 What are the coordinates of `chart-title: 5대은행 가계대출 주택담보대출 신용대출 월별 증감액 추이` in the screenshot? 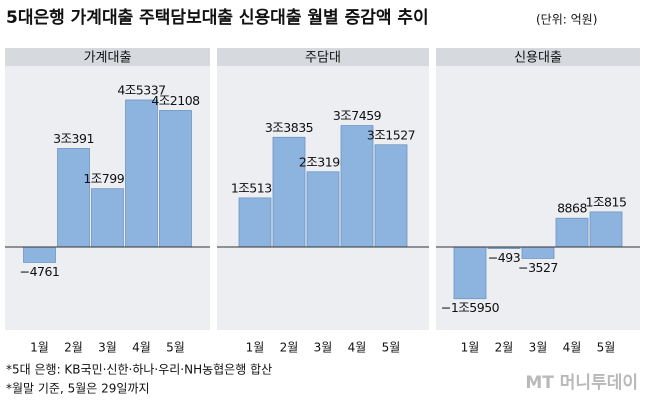 It's located at (217, 18).